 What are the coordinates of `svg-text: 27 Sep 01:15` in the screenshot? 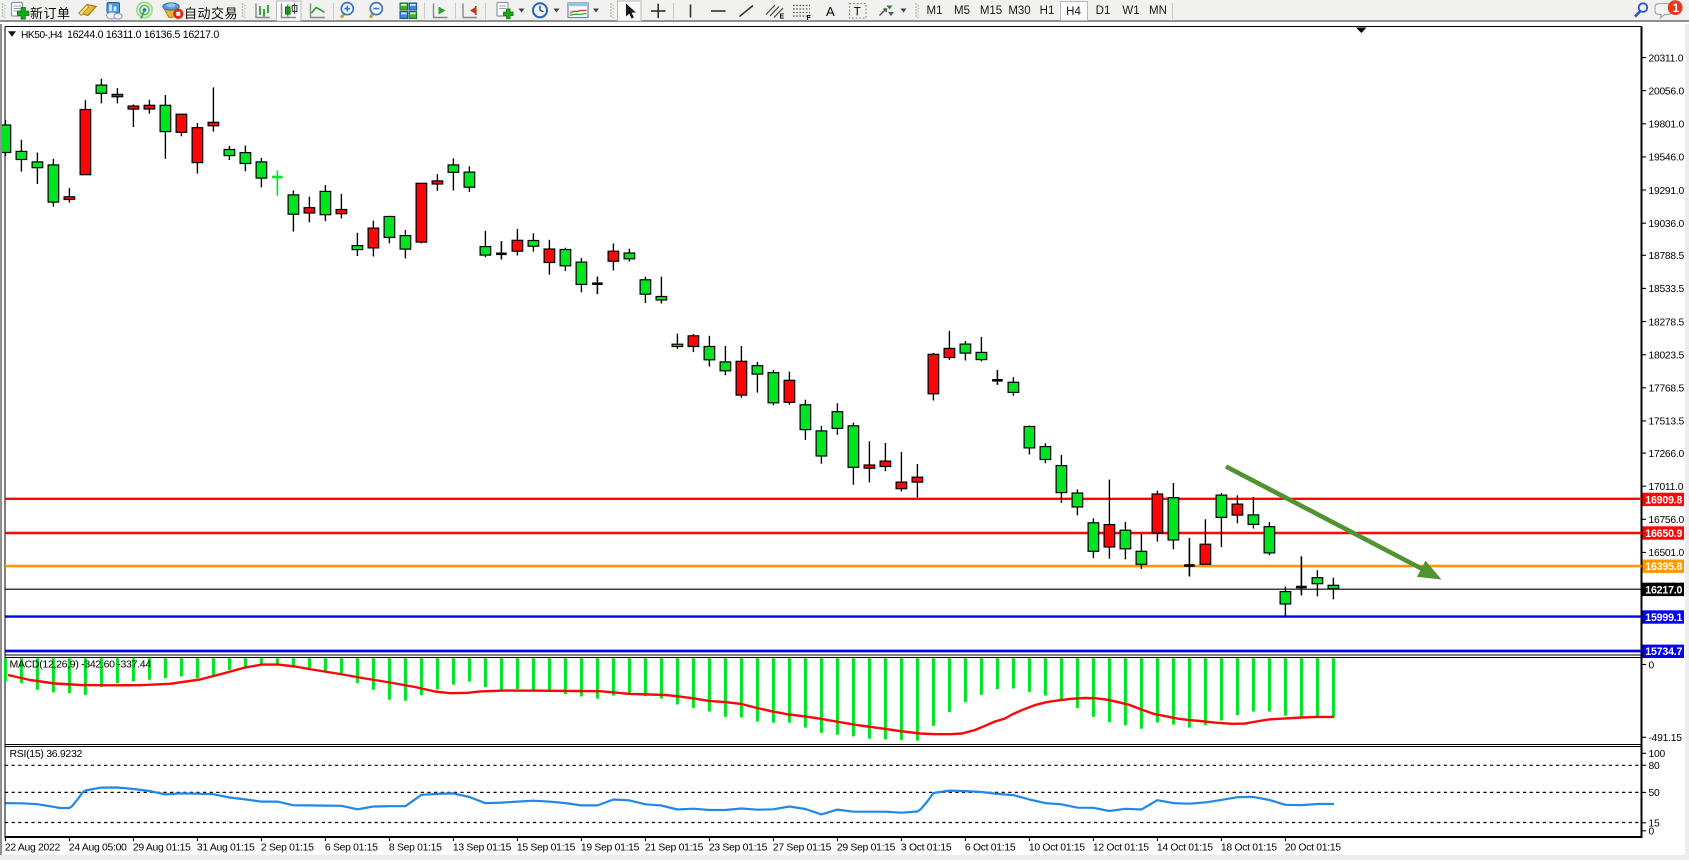 It's located at (802, 847).